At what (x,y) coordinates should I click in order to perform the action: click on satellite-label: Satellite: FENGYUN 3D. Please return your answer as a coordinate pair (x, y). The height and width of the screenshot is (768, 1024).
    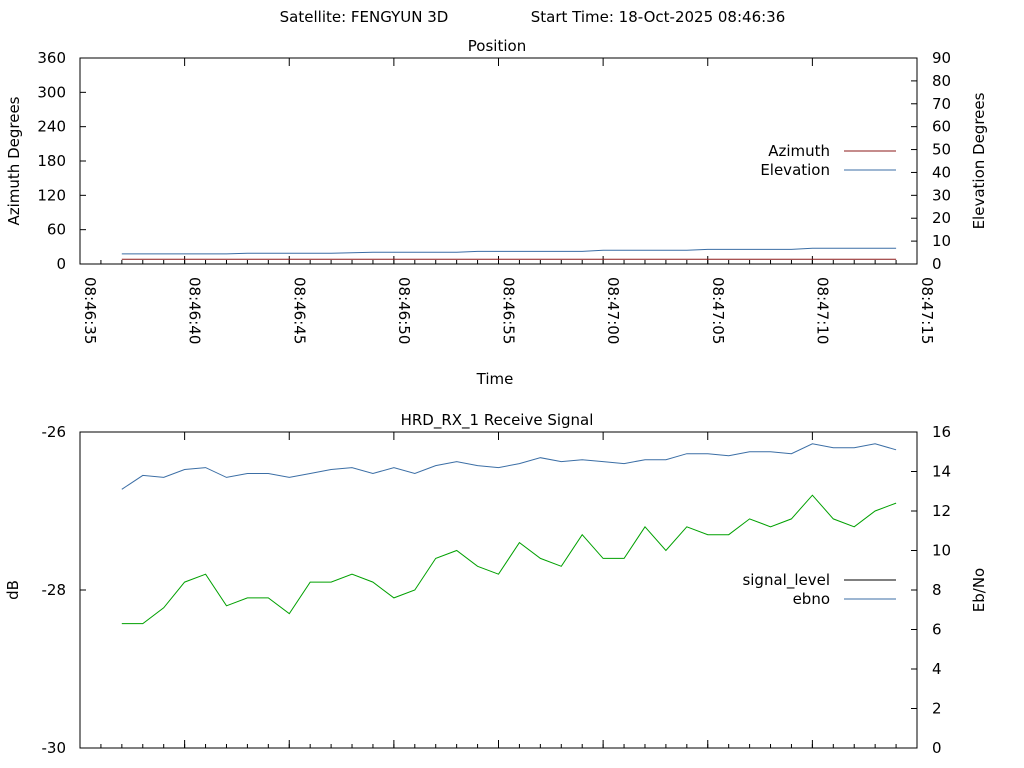
    Looking at the image, I should click on (364, 17).